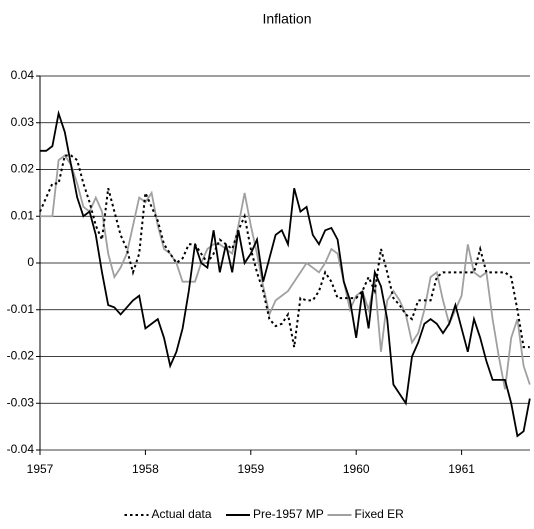  I want to click on y-tick-label: 0.03, so click(23, 122).